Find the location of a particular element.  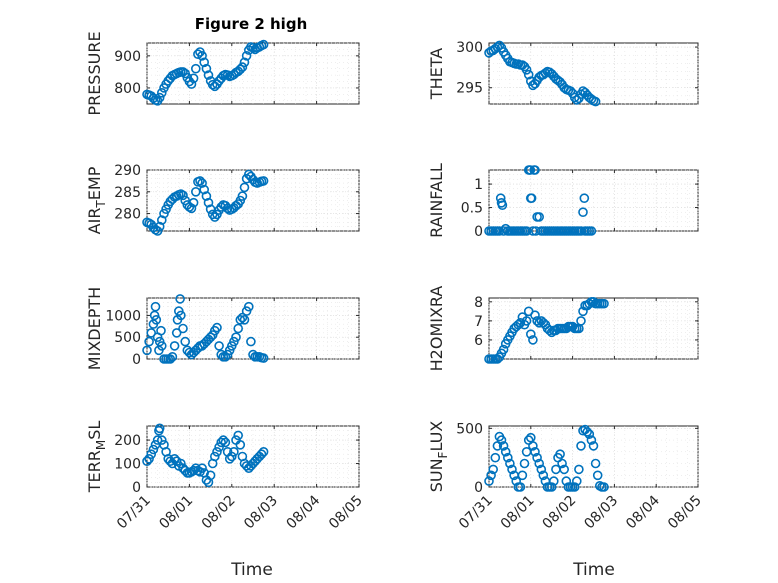

x-tick-label: 08/02 is located at coordinates (219, 513).